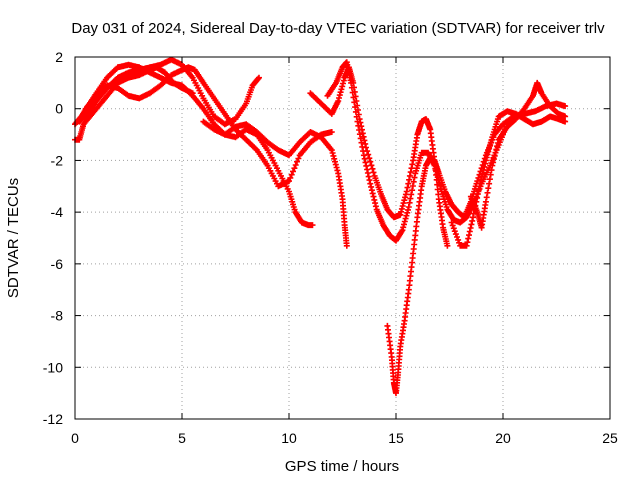 The height and width of the screenshot is (480, 640). I want to click on y-tick-label: 2, so click(59, 57).